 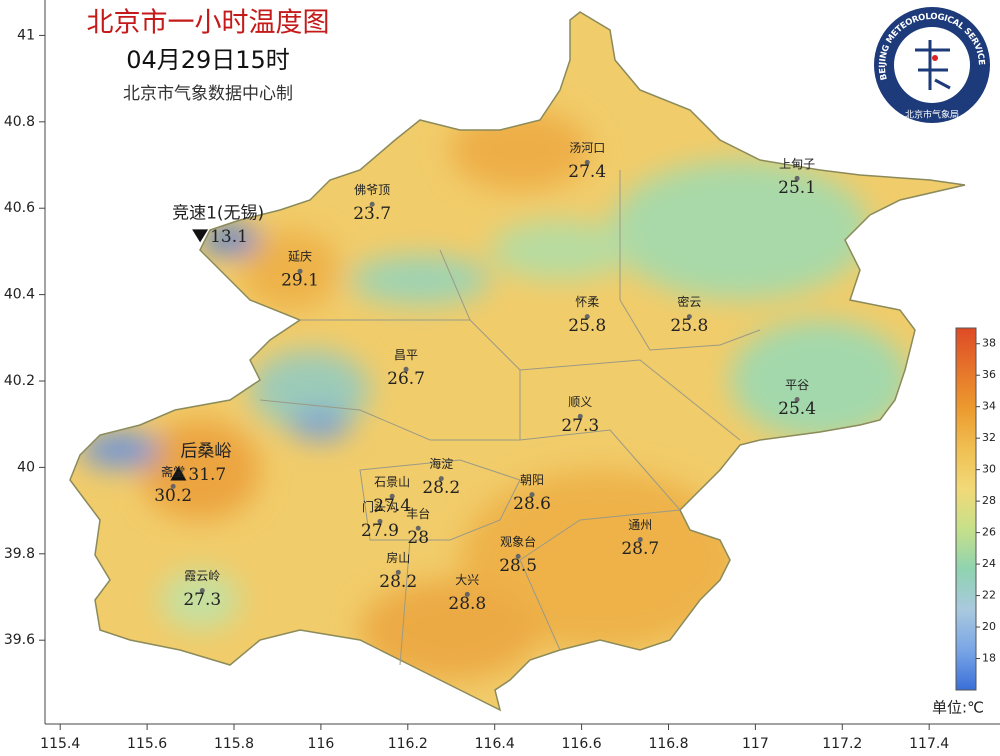 What do you see at coordinates (797, 164) in the screenshot?
I see `station-name: 上甸子` at bounding box center [797, 164].